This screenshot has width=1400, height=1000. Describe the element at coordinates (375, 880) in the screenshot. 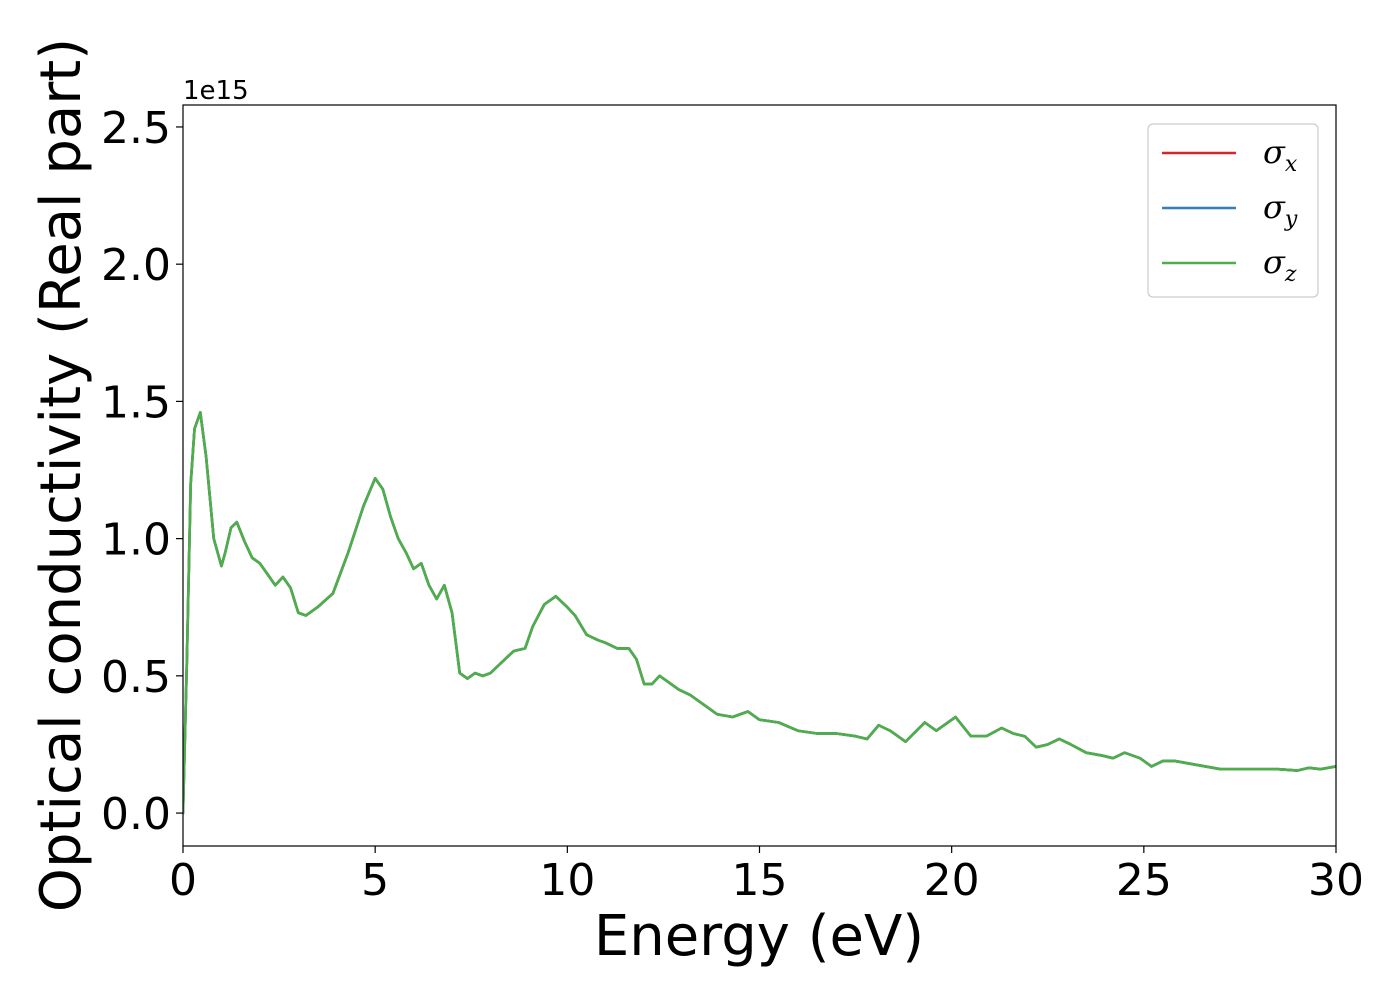

I see `x-tick-label: 5` at that location.